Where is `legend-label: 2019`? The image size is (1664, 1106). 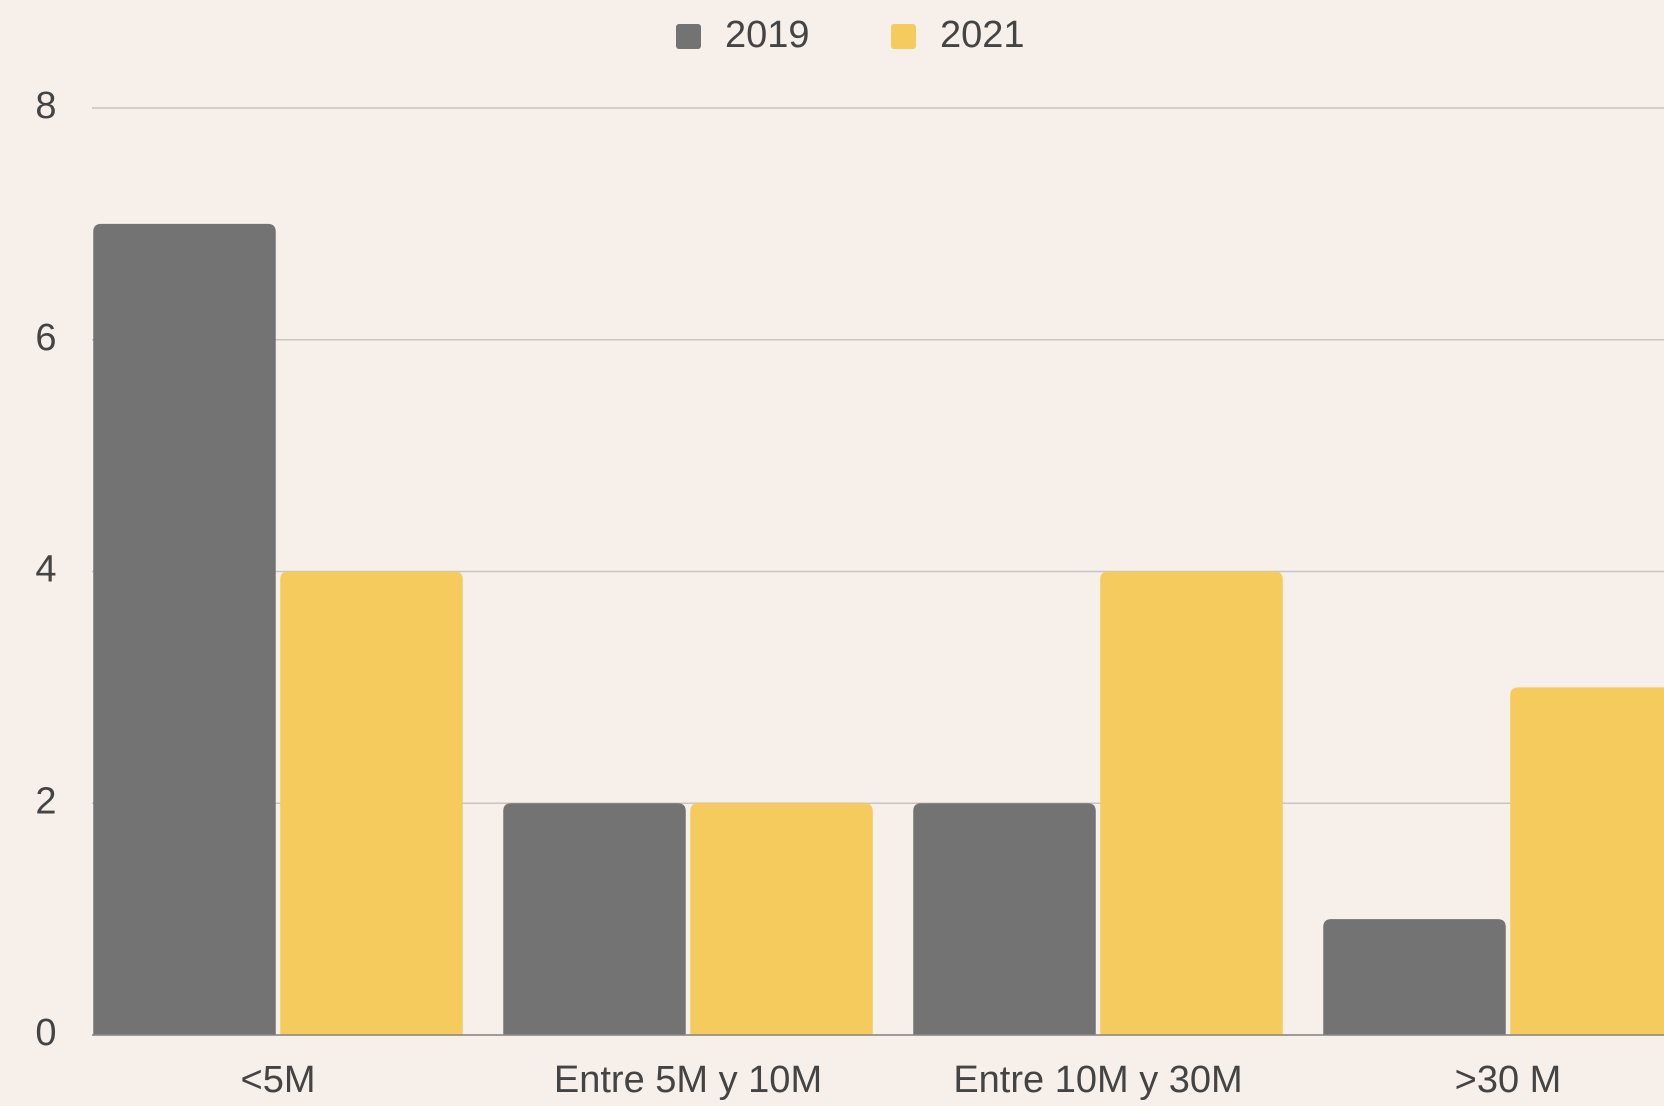 legend-label: 2019 is located at coordinates (767, 35).